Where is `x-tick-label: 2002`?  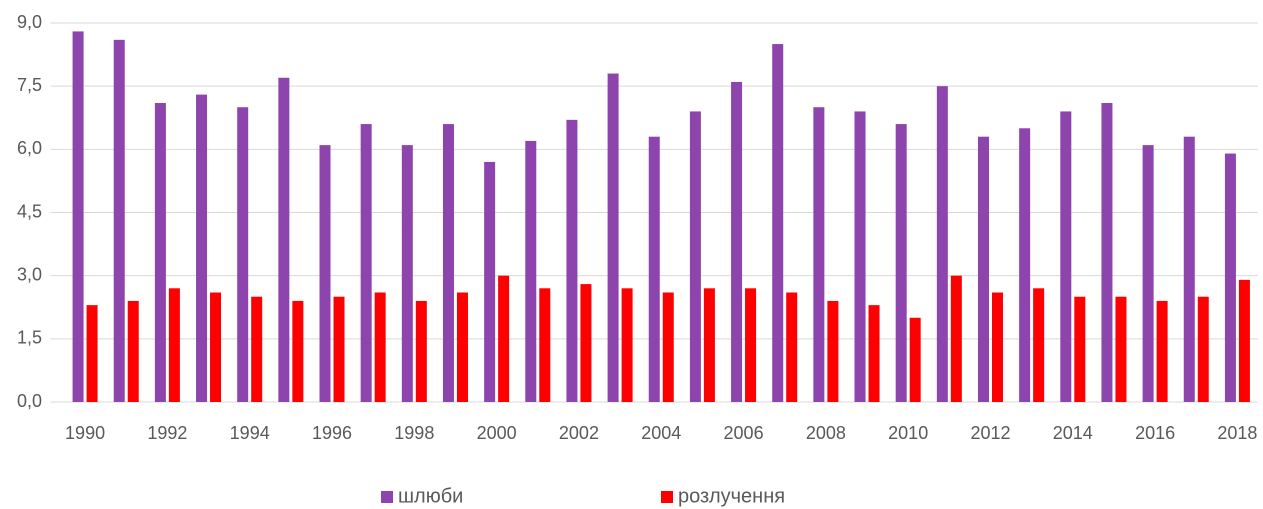 x-tick-label: 2002 is located at coordinates (579, 433).